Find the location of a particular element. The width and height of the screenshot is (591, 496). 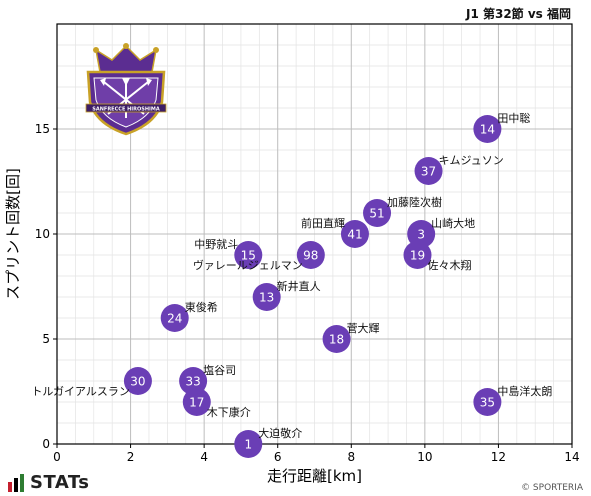

player-number: 35 is located at coordinates (487, 403).